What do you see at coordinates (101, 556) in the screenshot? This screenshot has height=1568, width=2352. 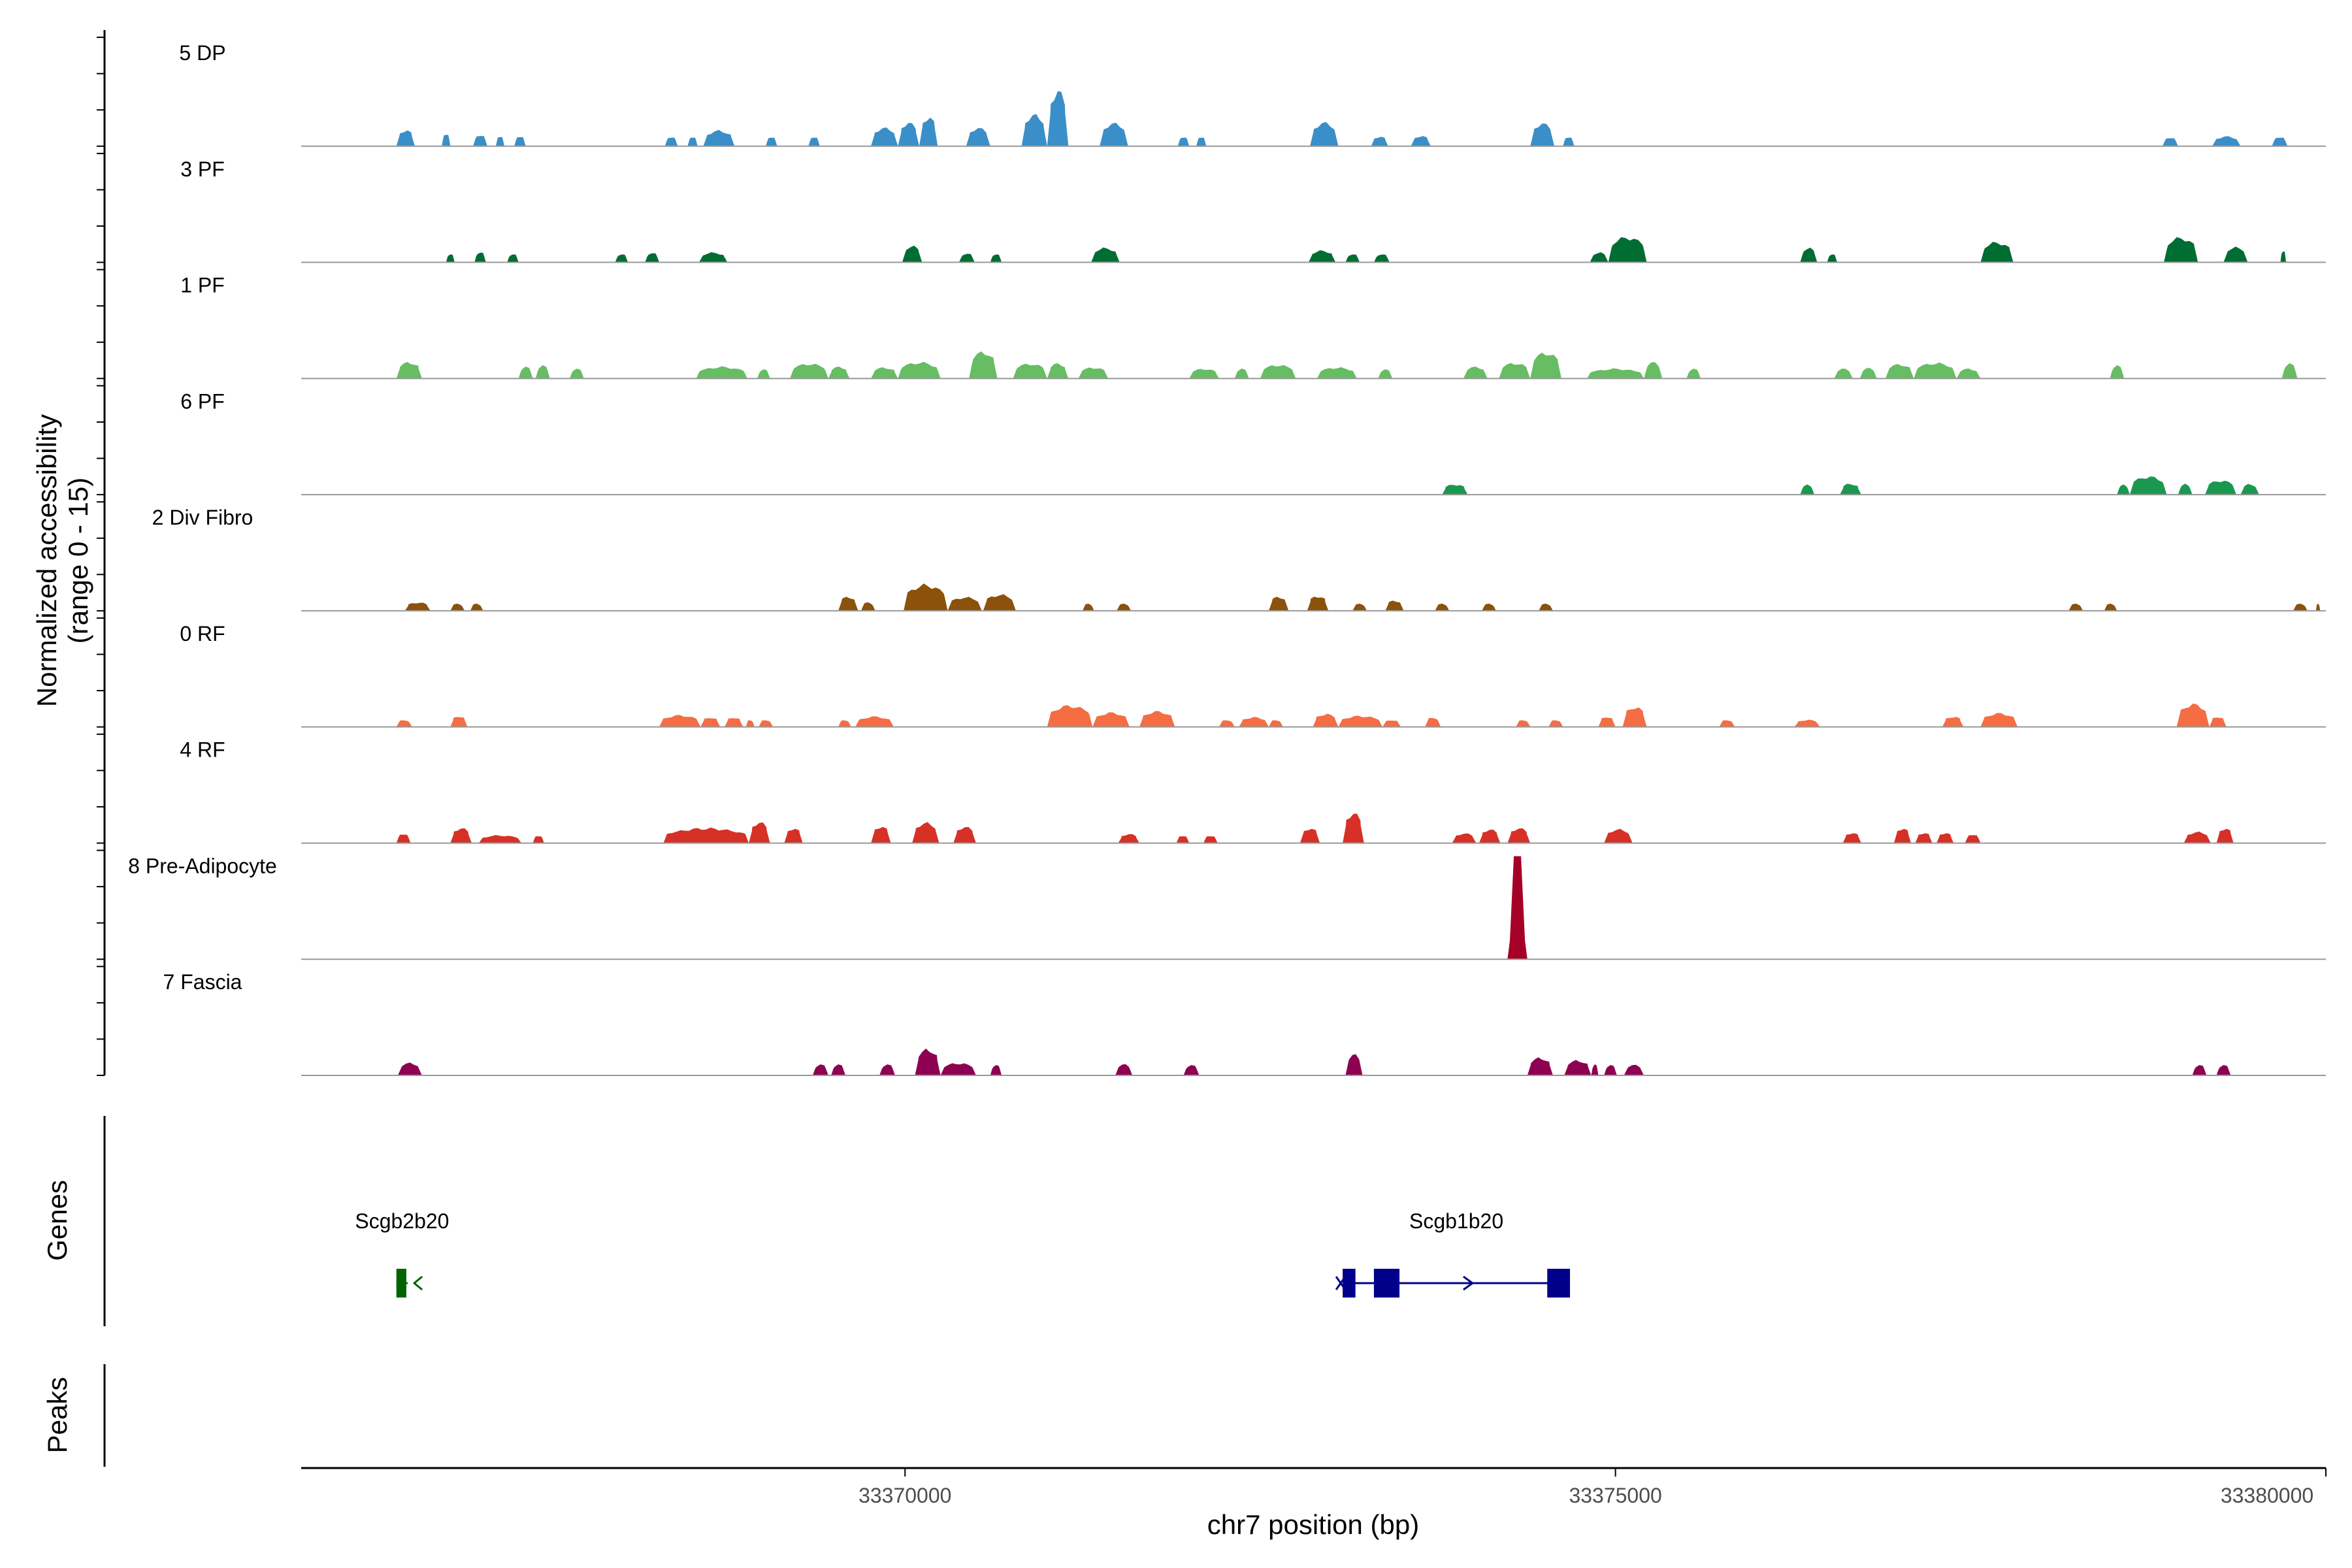 I see `accessibility-y-ticks` at bounding box center [101, 556].